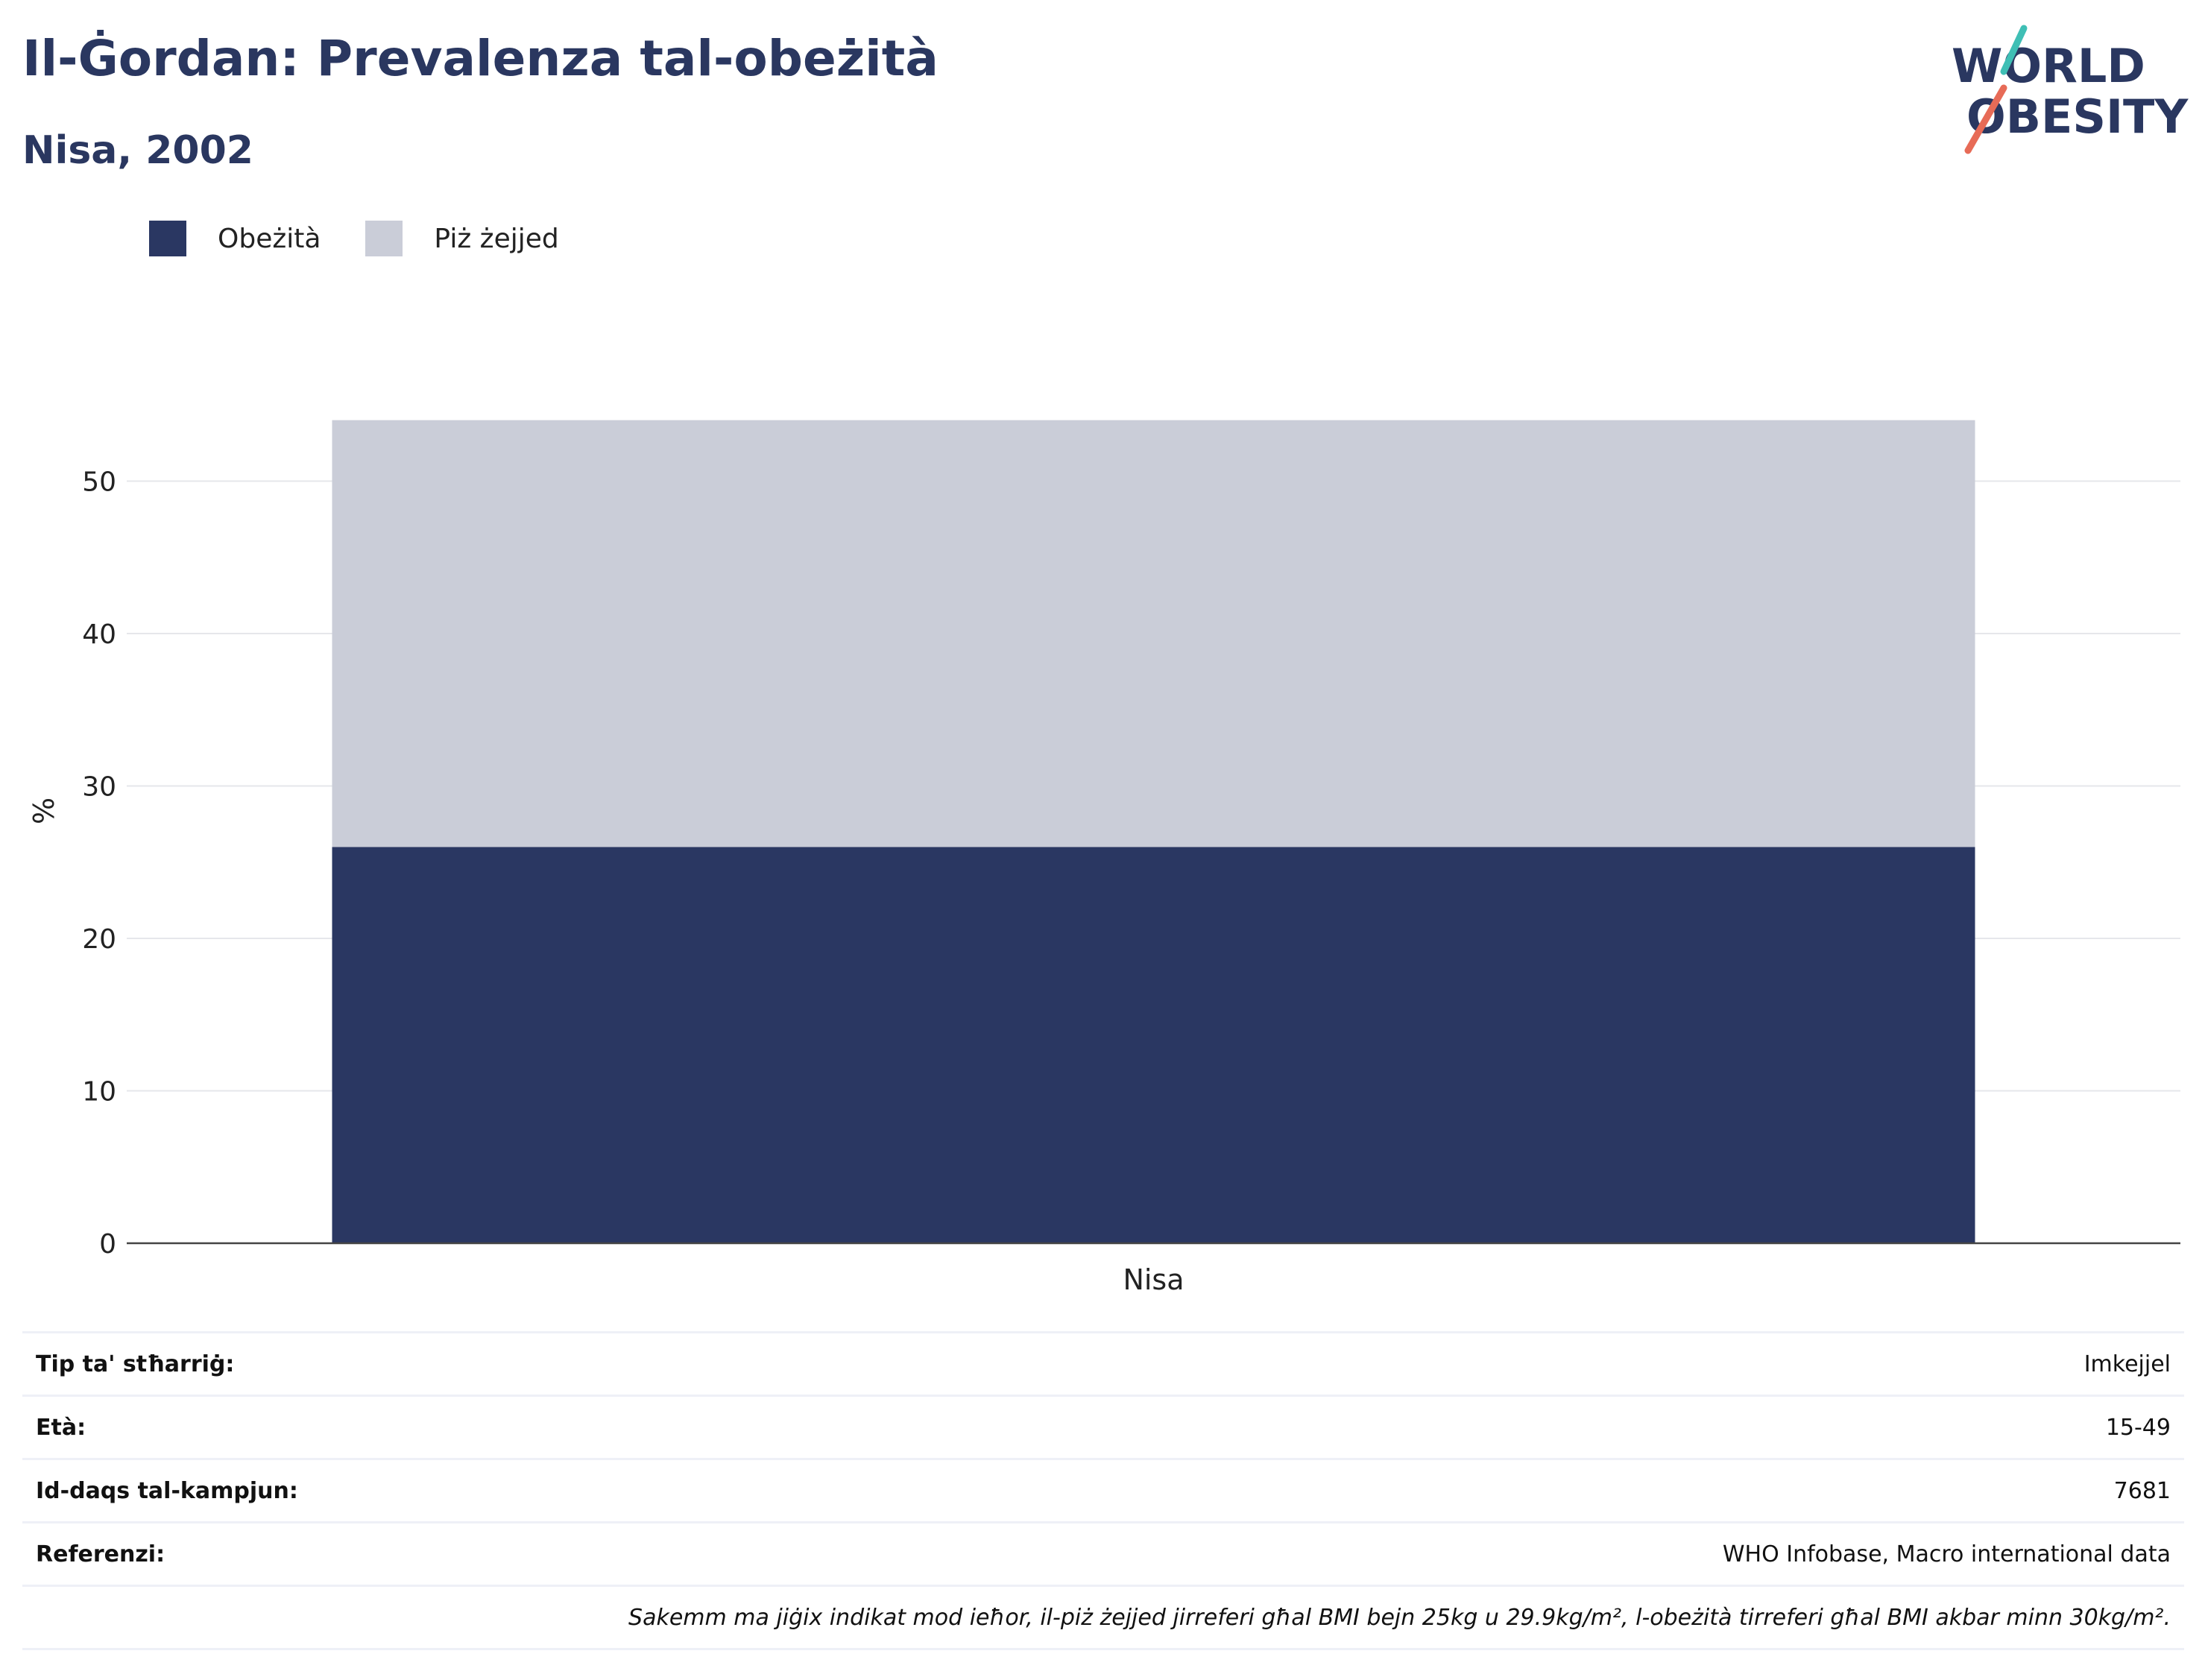 The image size is (2205, 1680). What do you see at coordinates (167, 1491) in the screenshot?
I see `info-key: Id-daqs tal-kampjun:` at bounding box center [167, 1491].